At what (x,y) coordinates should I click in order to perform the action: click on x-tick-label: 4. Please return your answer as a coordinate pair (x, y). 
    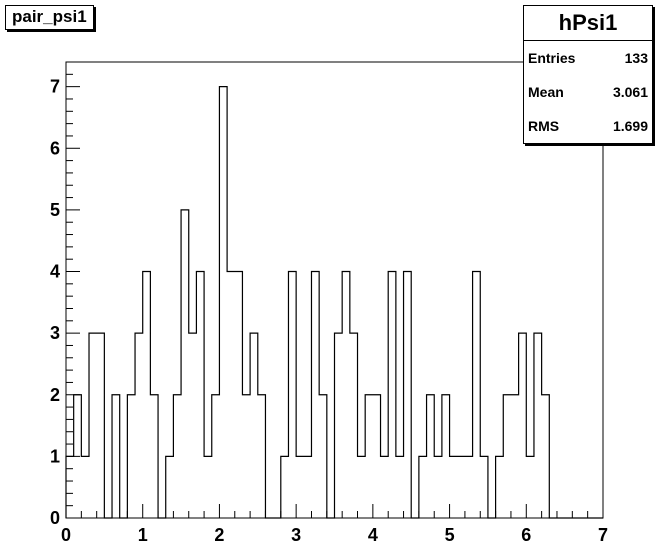
    Looking at the image, I should click on (373, 534).